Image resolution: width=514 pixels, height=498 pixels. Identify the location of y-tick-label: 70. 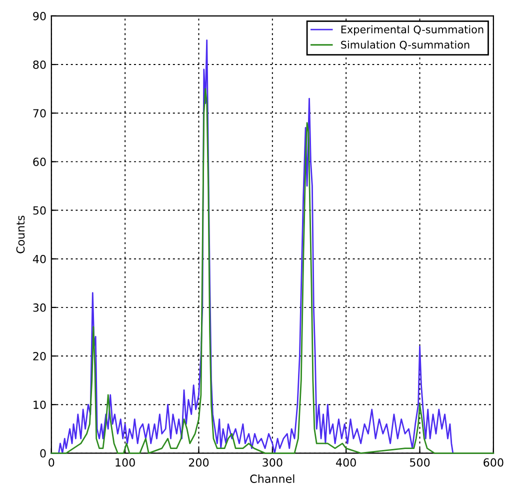
(39, 113).